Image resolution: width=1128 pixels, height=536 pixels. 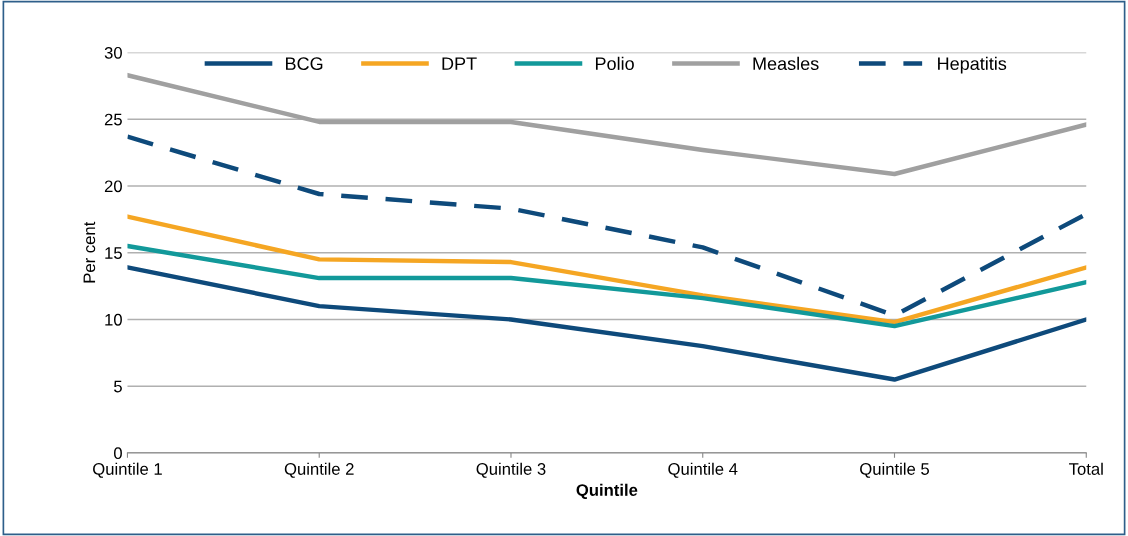 I want to click on legend-label: Measles, so click(x=786, y=63).